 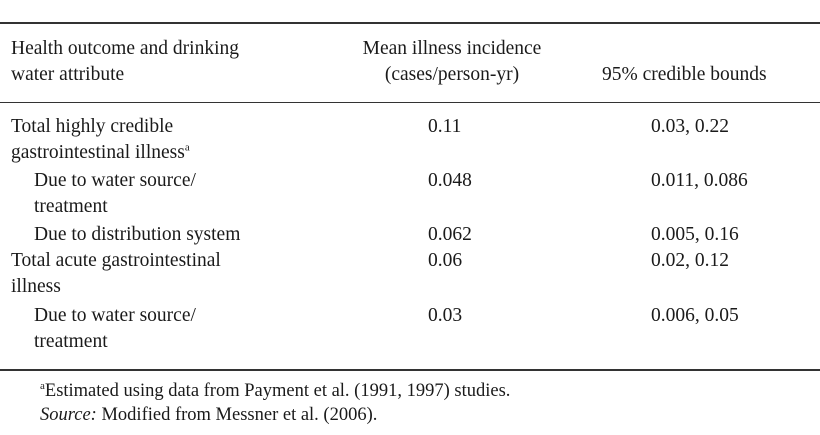 I want to click on row-mean: 0.03, so click(x=445, y=315).